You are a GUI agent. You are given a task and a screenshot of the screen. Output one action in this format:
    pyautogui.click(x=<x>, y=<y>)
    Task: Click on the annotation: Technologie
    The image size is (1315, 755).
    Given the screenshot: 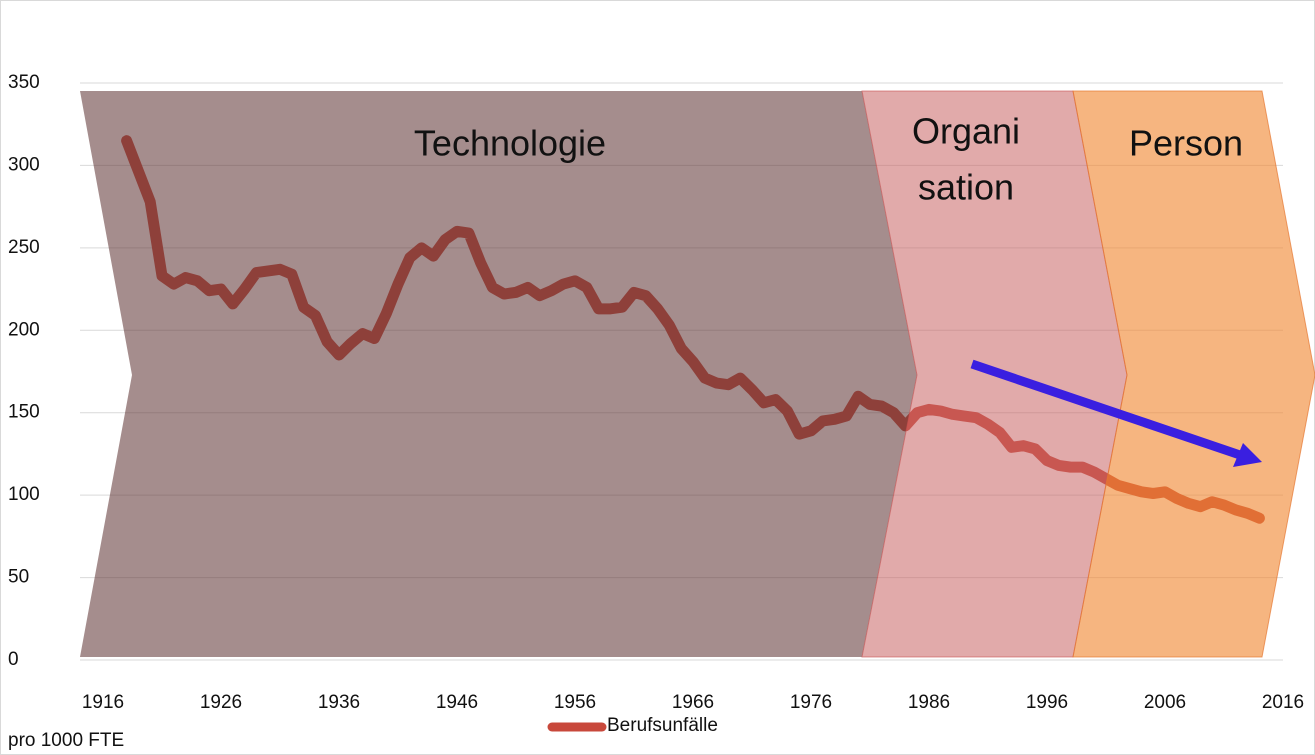 What is the action you would take?
    pyautogui.click(x=510, y=143)
    